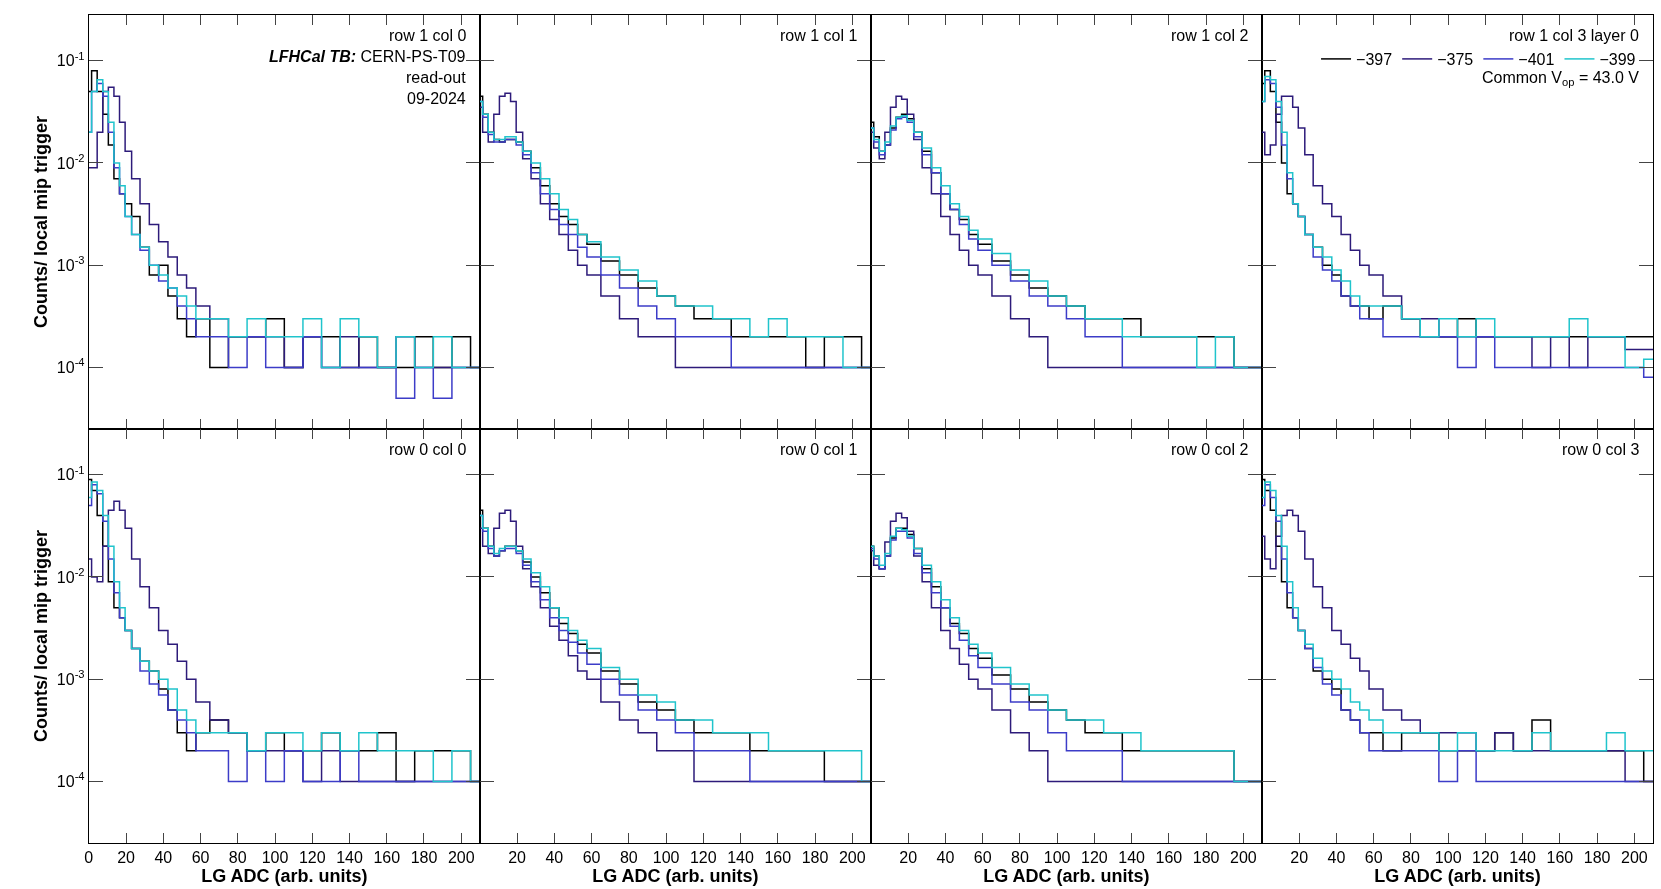 Image resolution: width=1661 pixels, height=889 pixels. I want to click on annotation: row 0 col 0, so click(428, 449).